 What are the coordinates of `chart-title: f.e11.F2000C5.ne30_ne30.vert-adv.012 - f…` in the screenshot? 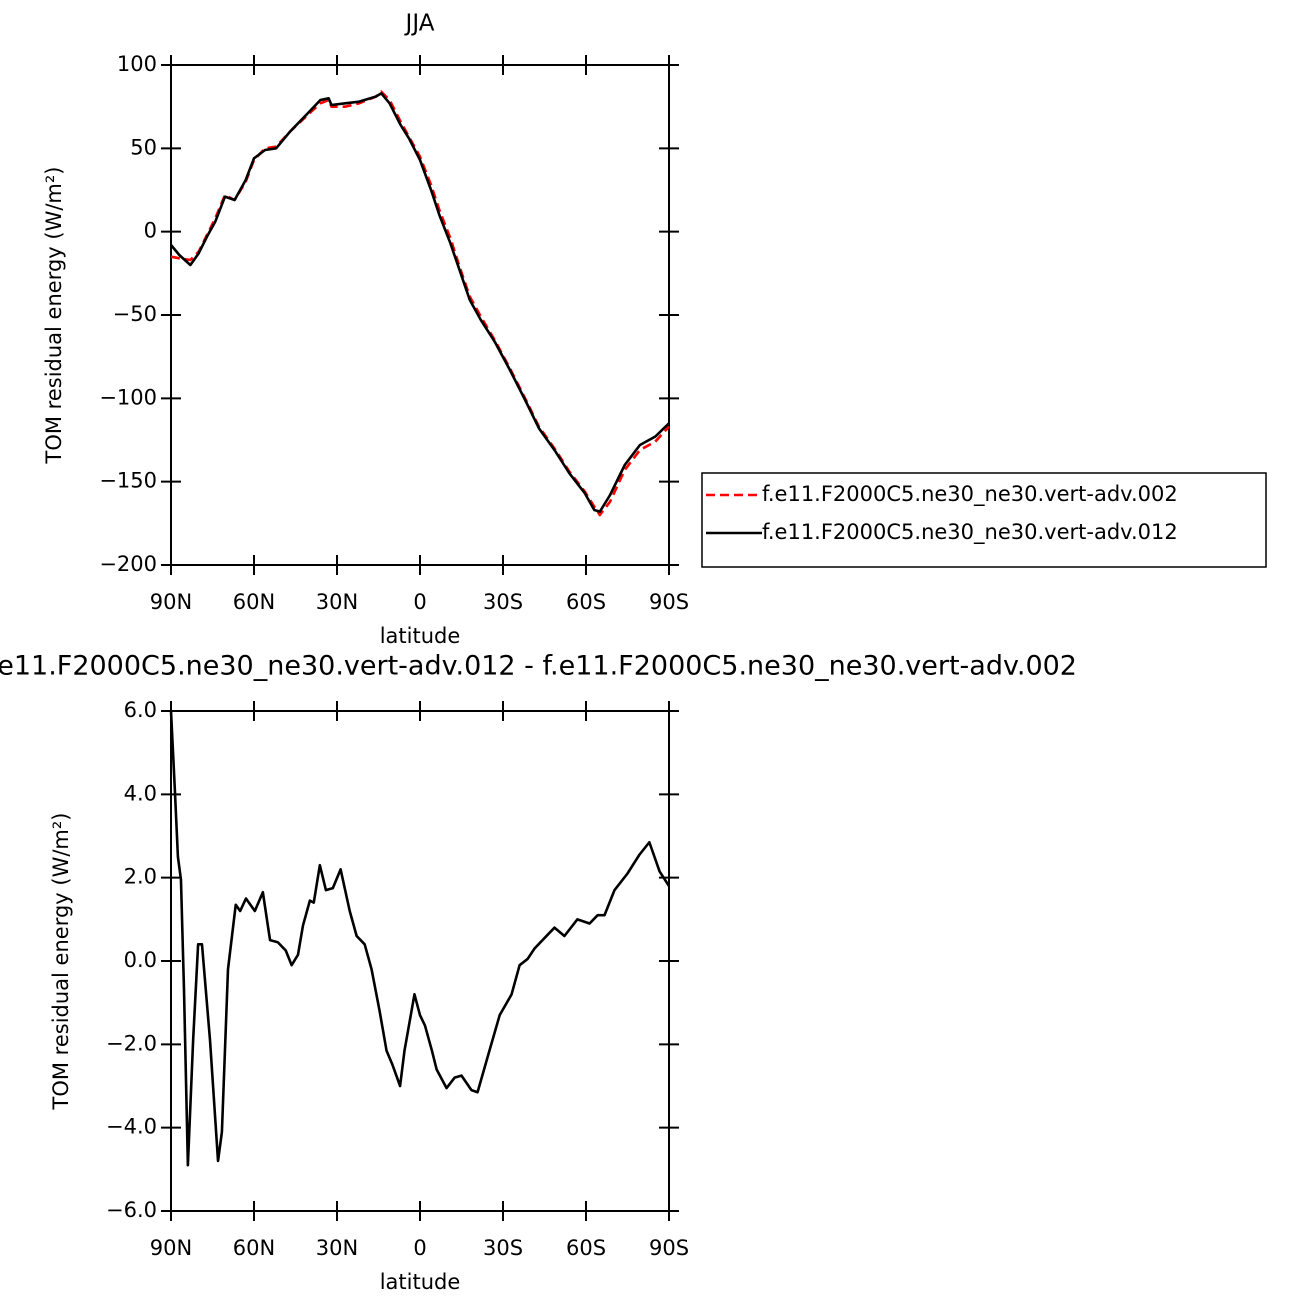 It's located at (538, 666).